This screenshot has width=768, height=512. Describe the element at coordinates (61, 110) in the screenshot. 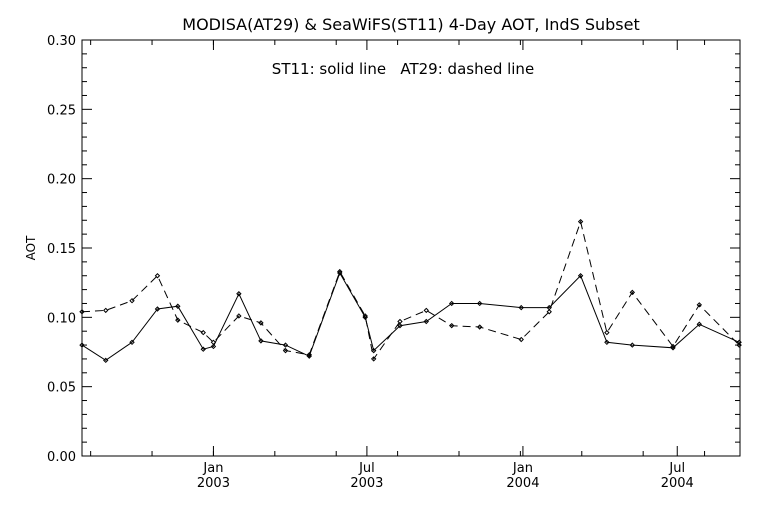

I see `y-tick-label: 0.25` at that location.